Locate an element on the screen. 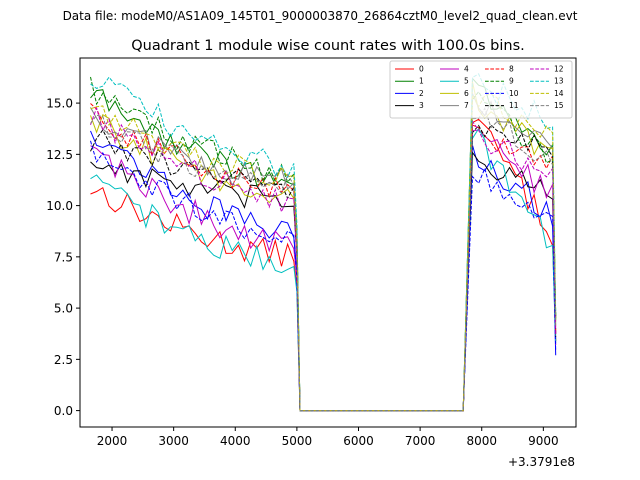 This screenshot has height=480, width=640. legend-label-11: 11 is located at coordinates (514, 105).